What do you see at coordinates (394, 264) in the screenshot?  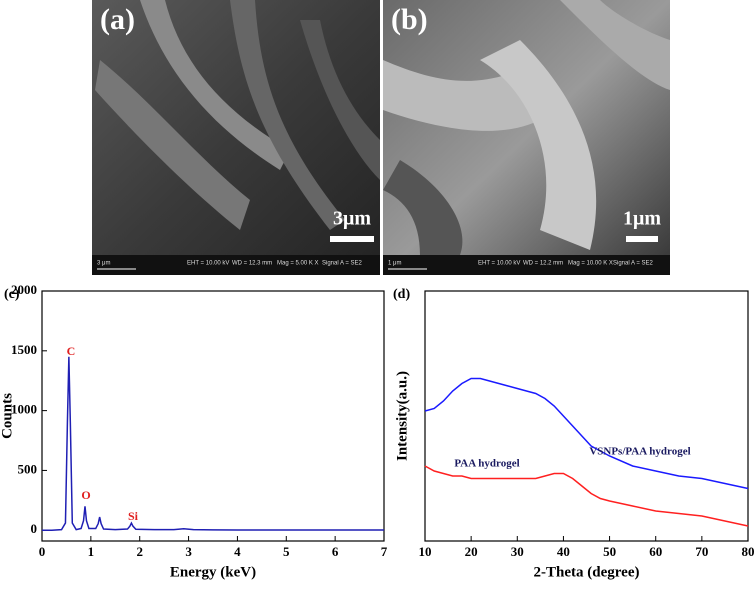 I see `info-text: 1 μm` at bounding box center [394, 264].